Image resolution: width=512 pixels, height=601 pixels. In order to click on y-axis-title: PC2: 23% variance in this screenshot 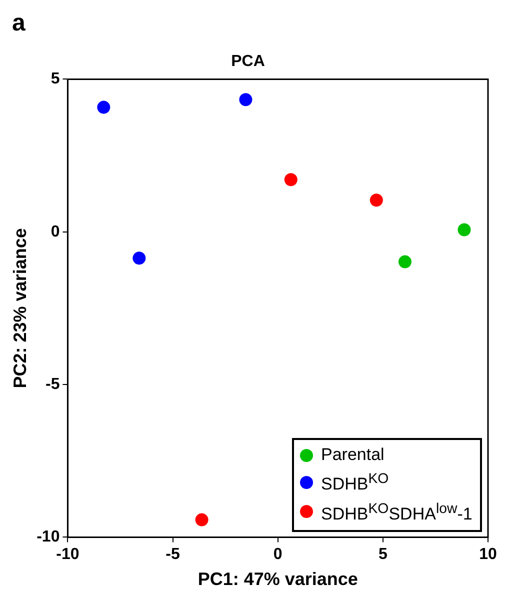, I will do `click(20, 308)`.